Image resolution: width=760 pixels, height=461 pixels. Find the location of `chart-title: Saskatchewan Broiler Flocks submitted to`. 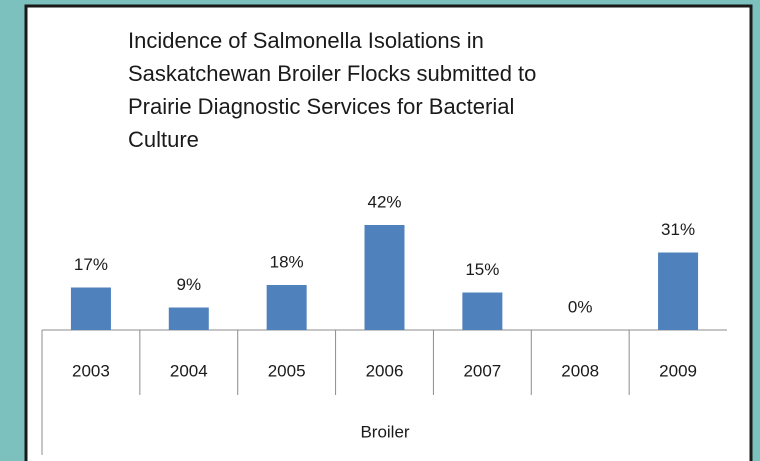

chart-title: Saskatchewan Broiler Flocks submitted to is located at coordinates (332, 73).